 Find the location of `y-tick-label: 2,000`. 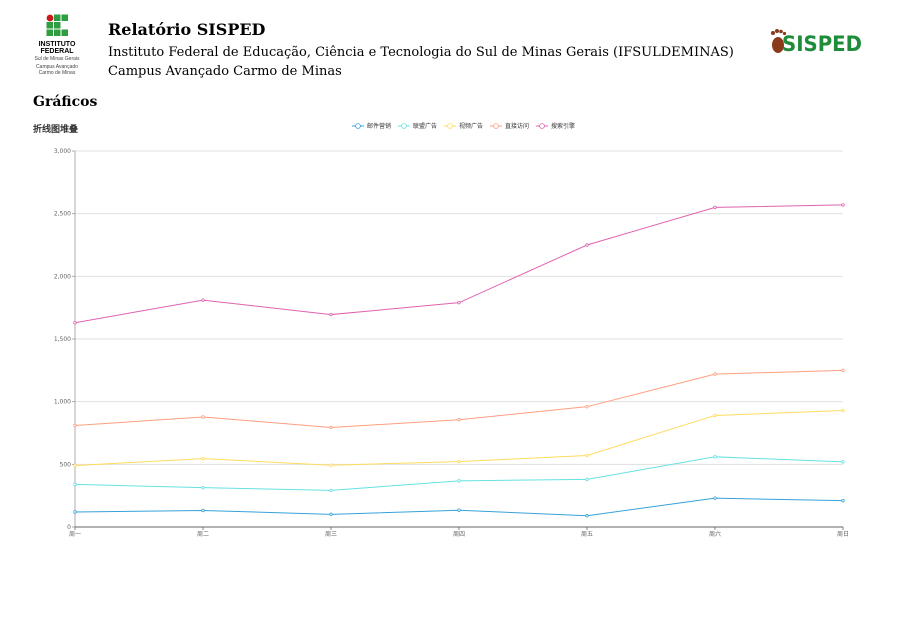

y-tick-label: 2,000 is located at coordinates (62, 276).